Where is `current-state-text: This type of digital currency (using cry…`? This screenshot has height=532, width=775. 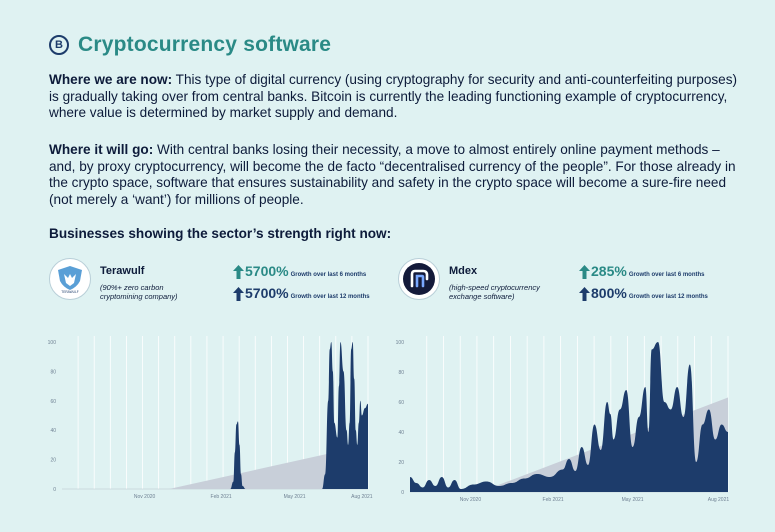
current-state-text: This type of digital currency (using cry… is located at coordinates (393, 96).